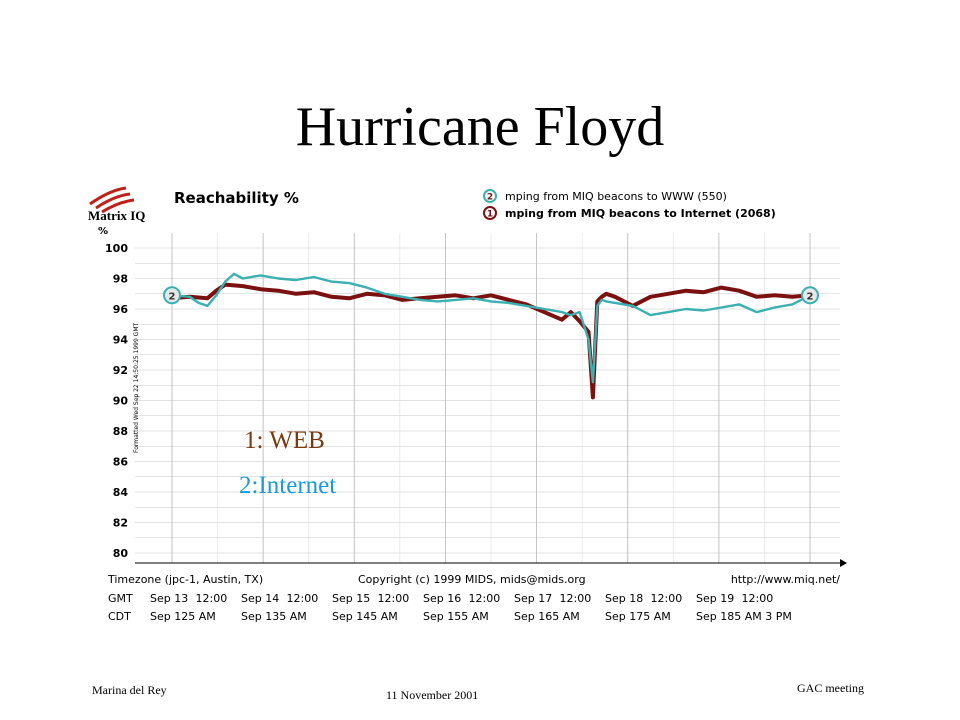 Image resolution: width=960 pixels, height=720 pixels. Describe the element at coordinates (624, 598) in the screenshot. I see `gmt-tick-label: Sep 18` at that location.